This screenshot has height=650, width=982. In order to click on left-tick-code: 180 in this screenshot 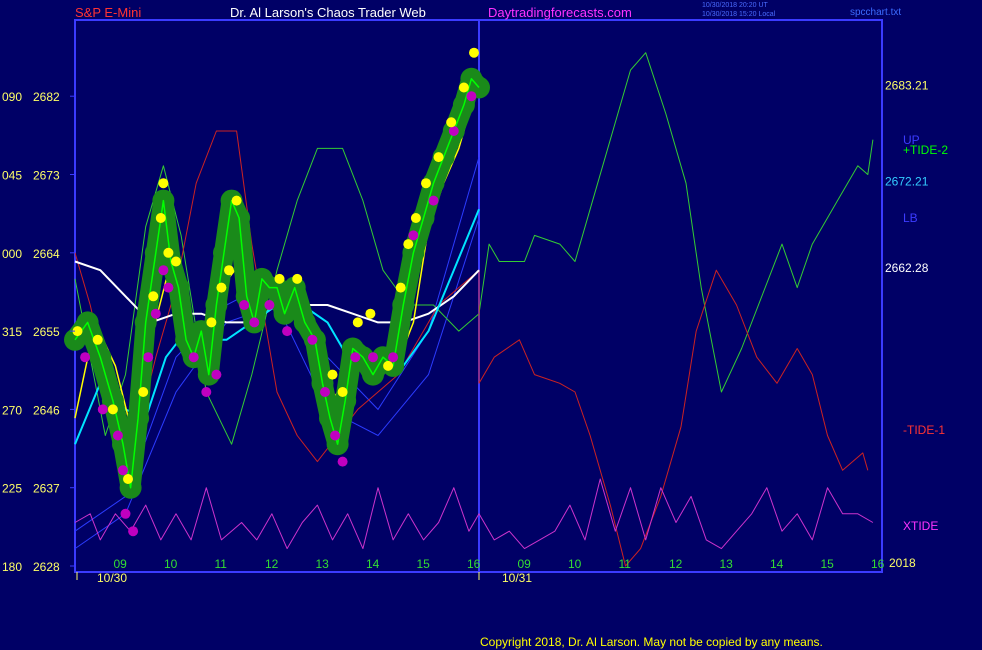, I will do `click(12, 567)`.